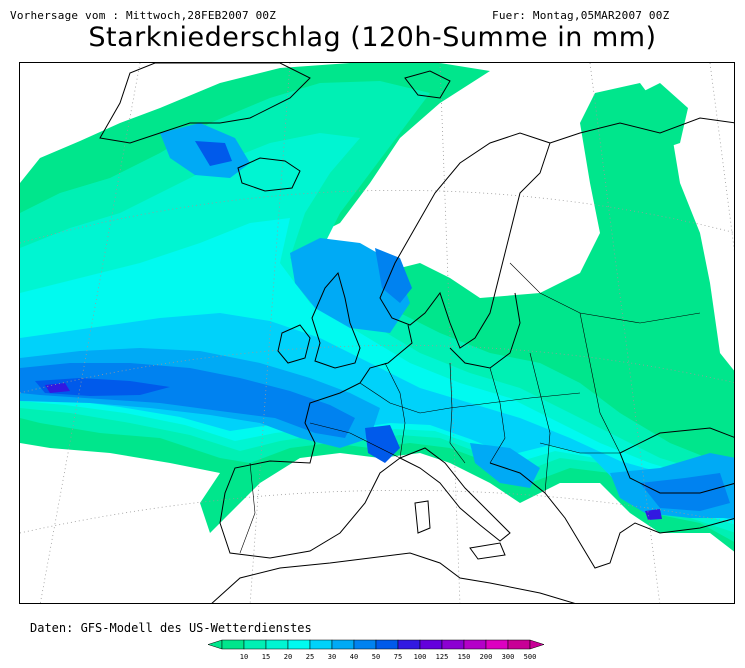  Describe the element at coordinates (422, 517) in the screenshot. I see `coast-sardinia` at that location.